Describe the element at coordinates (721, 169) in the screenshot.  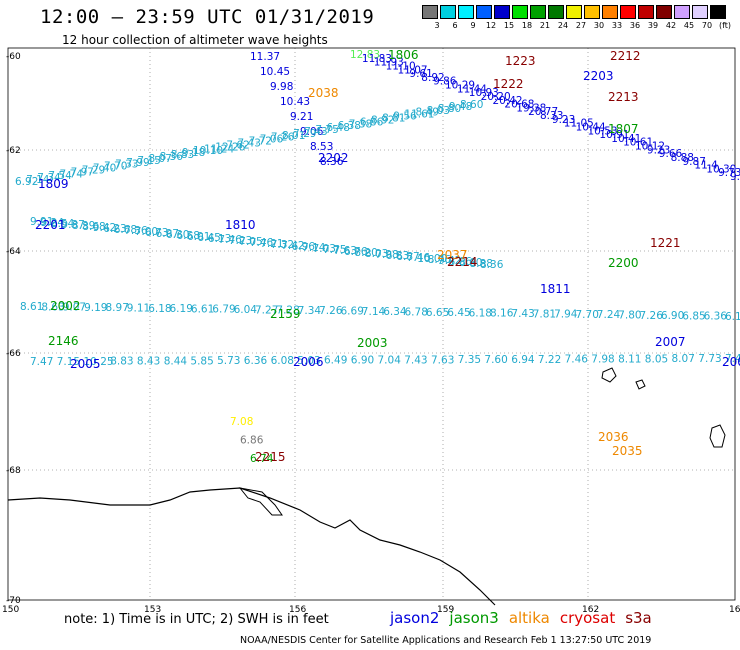
I see `wave-height-label: 10.30` at that location.